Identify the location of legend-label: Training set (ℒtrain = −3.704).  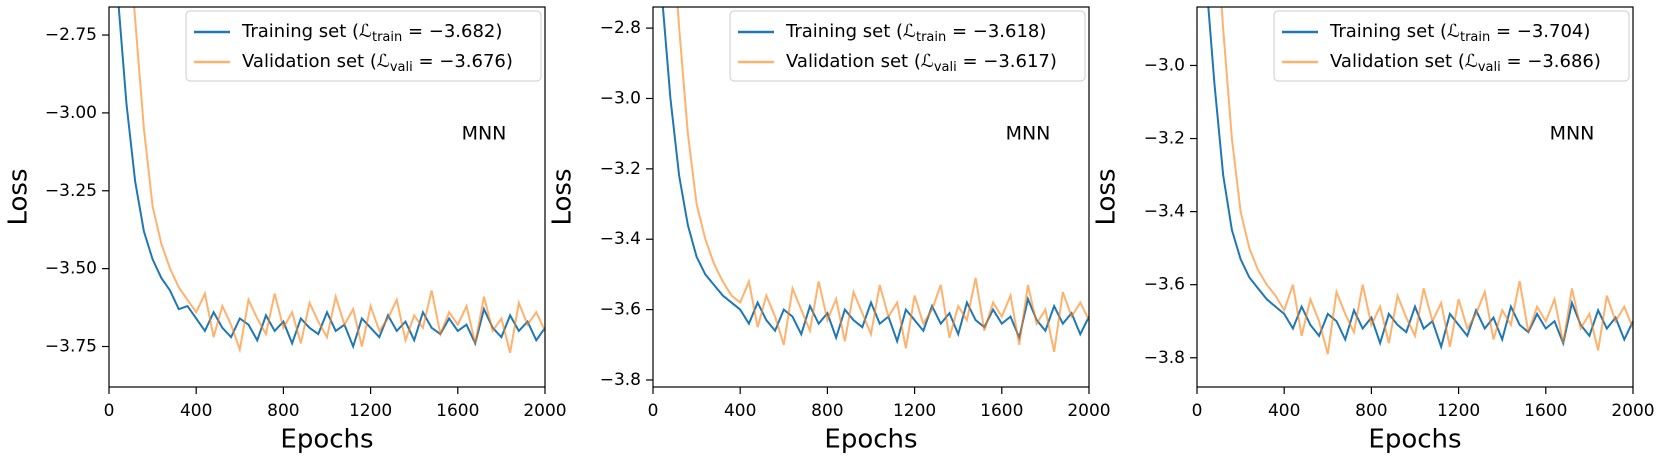
(1459, 33).